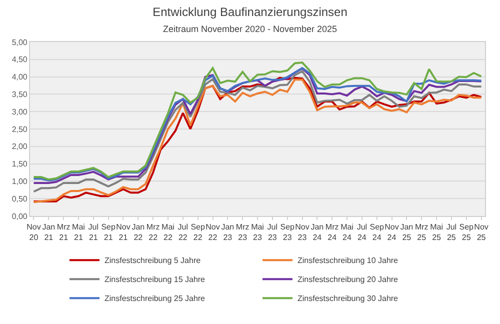 This screenshot has width=500, height=324. What do you see at coordinates (183, 232) in the screenshot?
I see `x-tick-label: Jul 22` at bounding box center [183, 232].